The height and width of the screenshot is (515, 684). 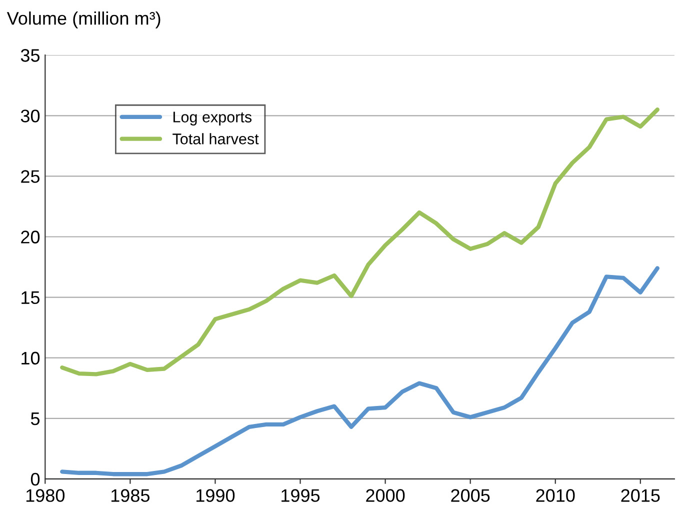 I want to click on x-tick-label: 2015, so click(x=640, y=495).